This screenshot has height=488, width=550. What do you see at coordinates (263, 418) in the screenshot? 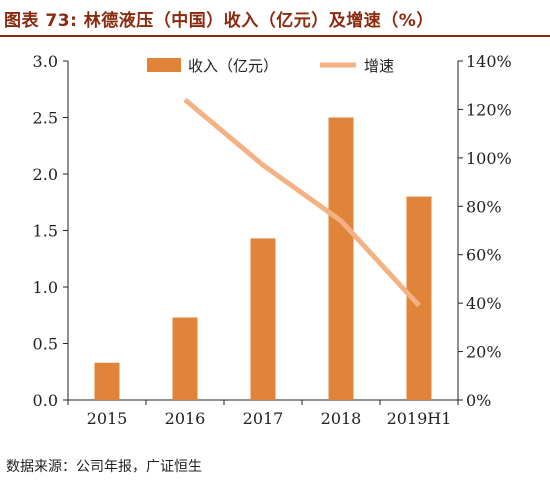
I see `x-tick-label: 2017` at bounding box center [263, 418].